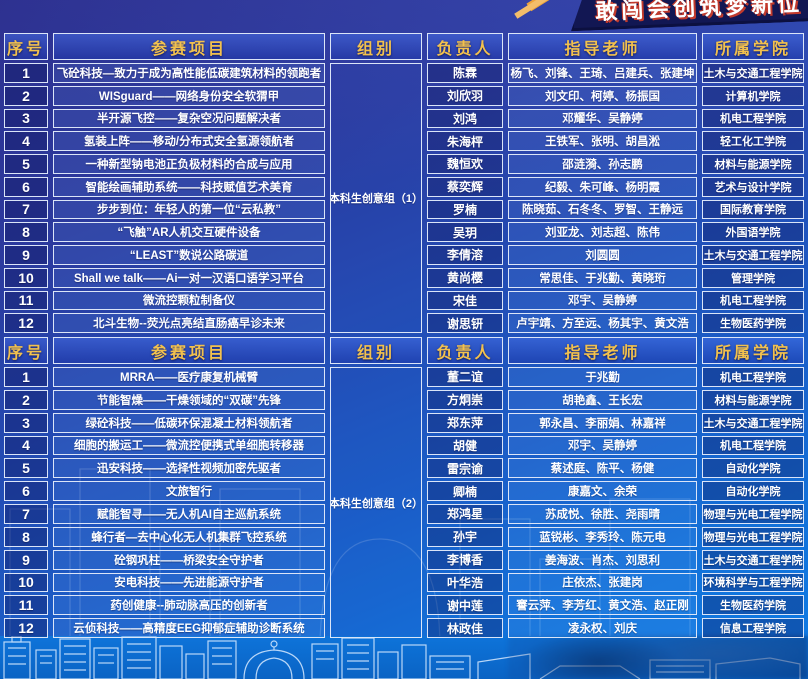 Image resolution: width=808 pixels, height=679 pixels. What do you see at coordinates (753, 186) in the screenshot?
I see `row-college-cell: 艺术与设计学院` at bounding box center [753, 186].